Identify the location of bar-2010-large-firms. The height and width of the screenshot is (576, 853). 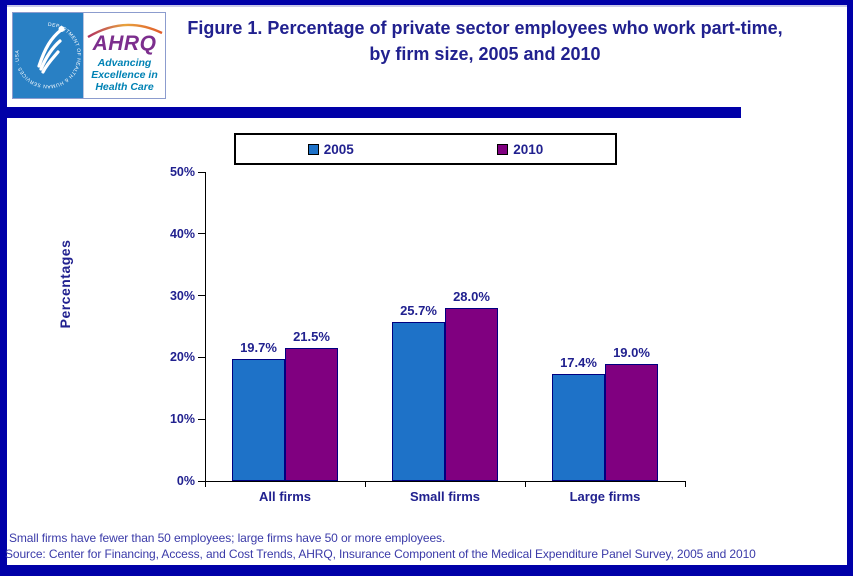
(631, 422).